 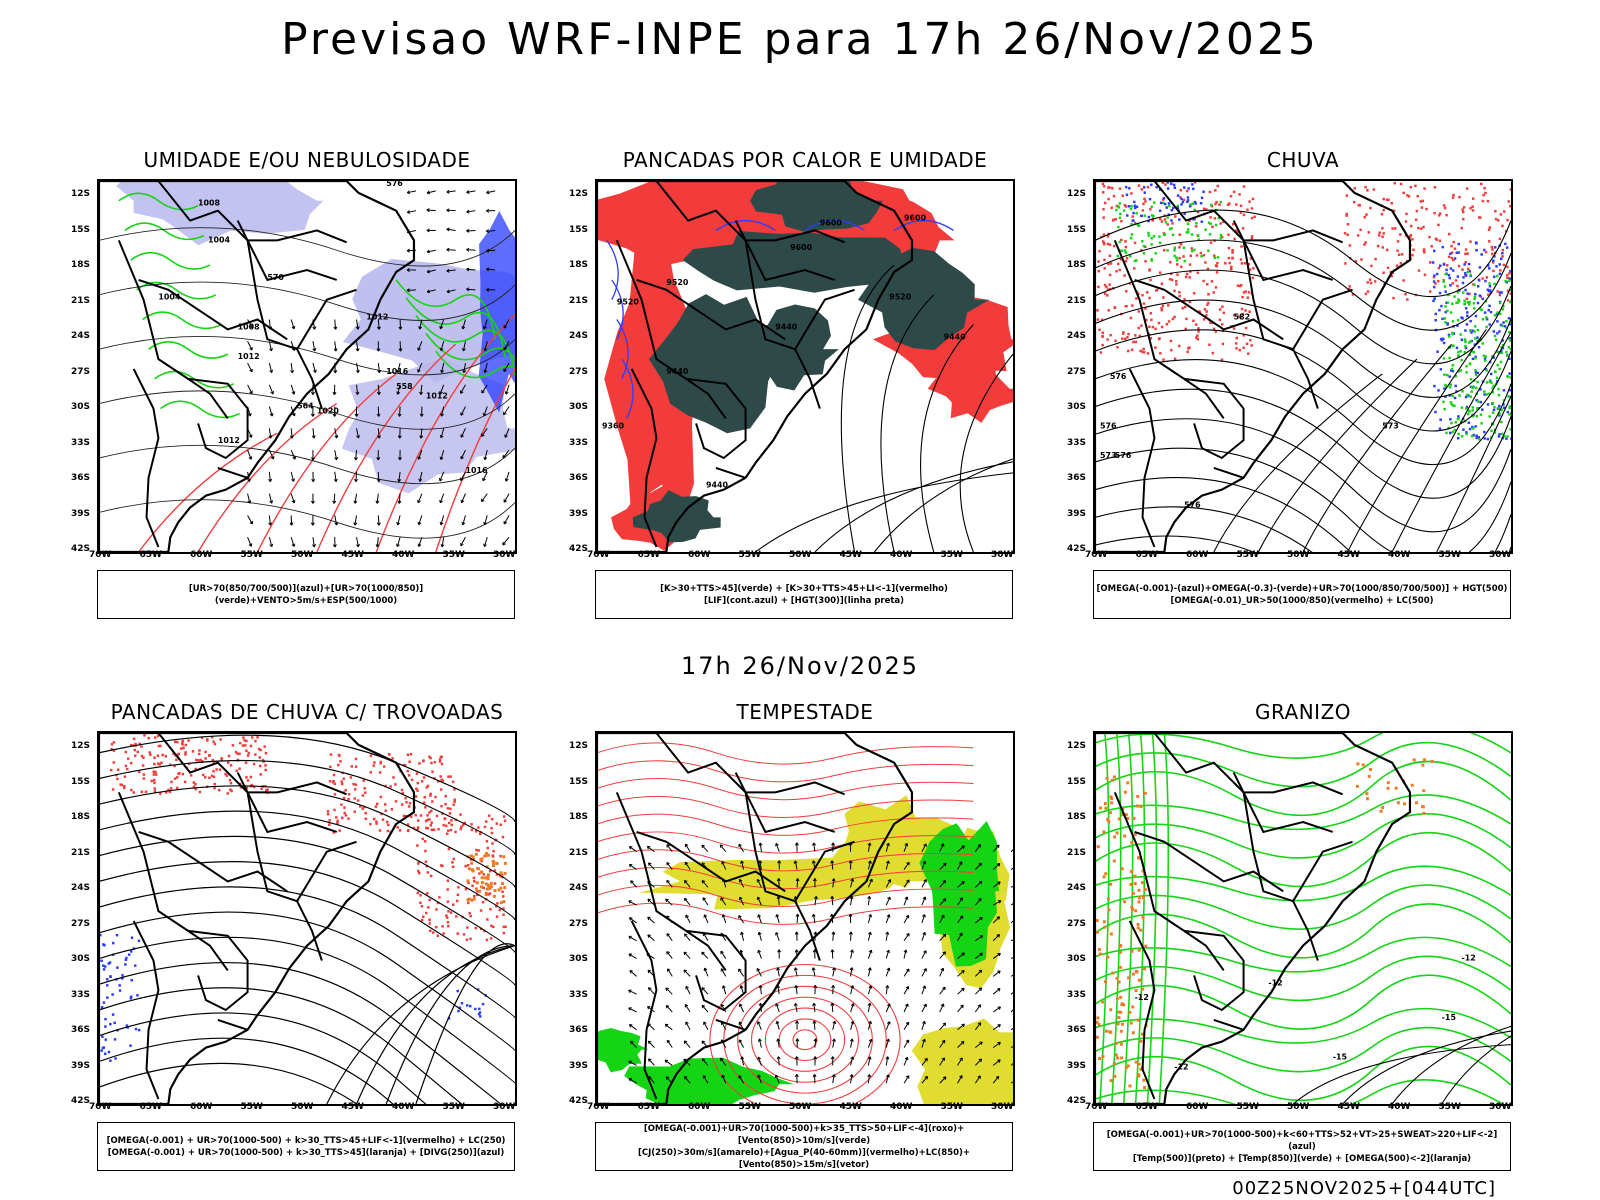 What do you see at coordinates (81, 994) in the screenshot?
I see `lat-tick-label: 33S` at bounding box center [81, 994].